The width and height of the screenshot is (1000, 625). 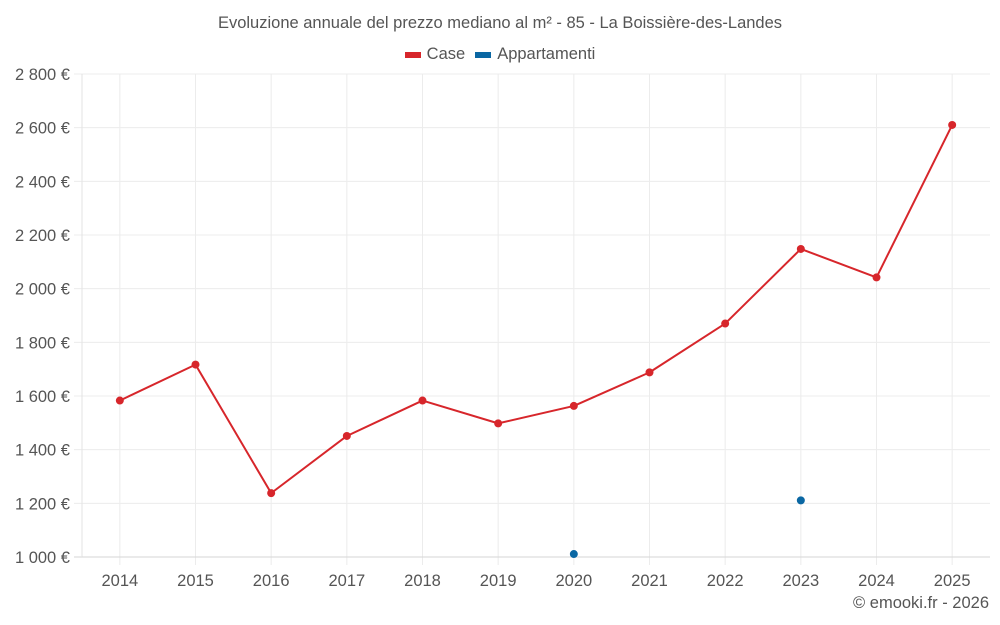 I want to click on x-tick-label: 2020, so click(x=573, y=581).